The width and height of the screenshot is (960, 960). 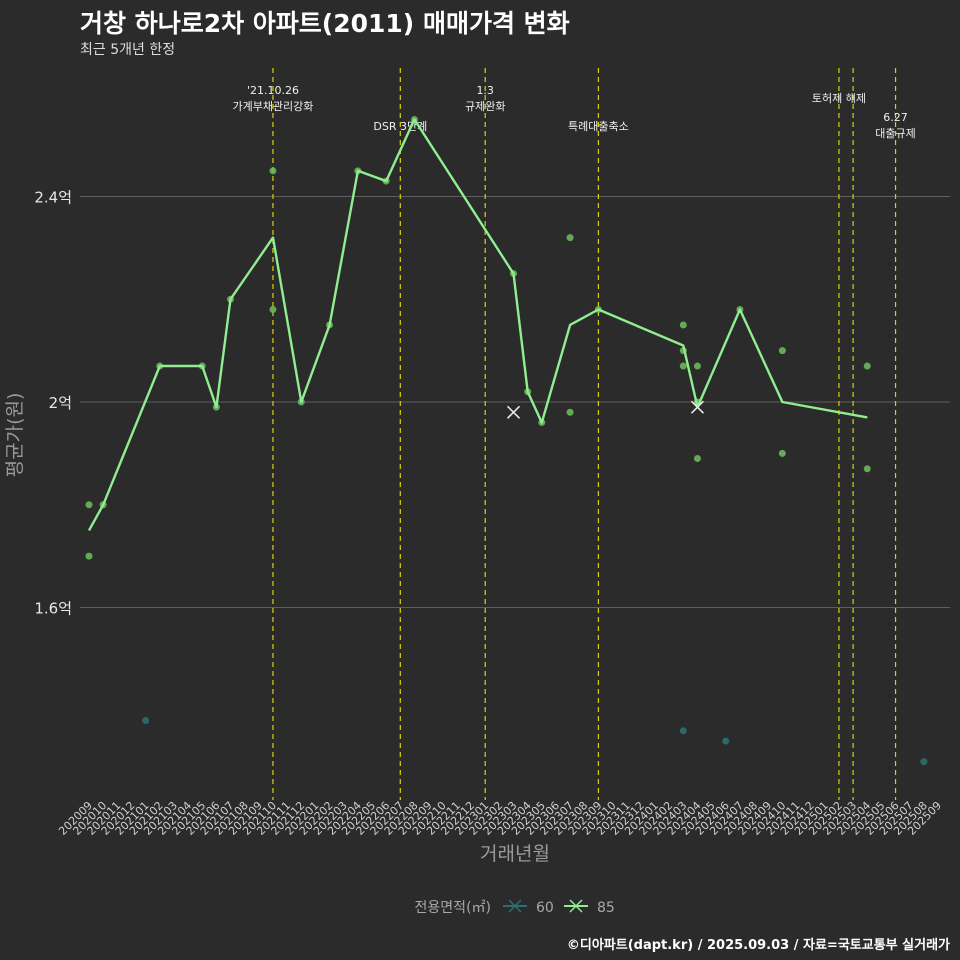 I want to click on legend-label: 85, so click(x=606, y=908).